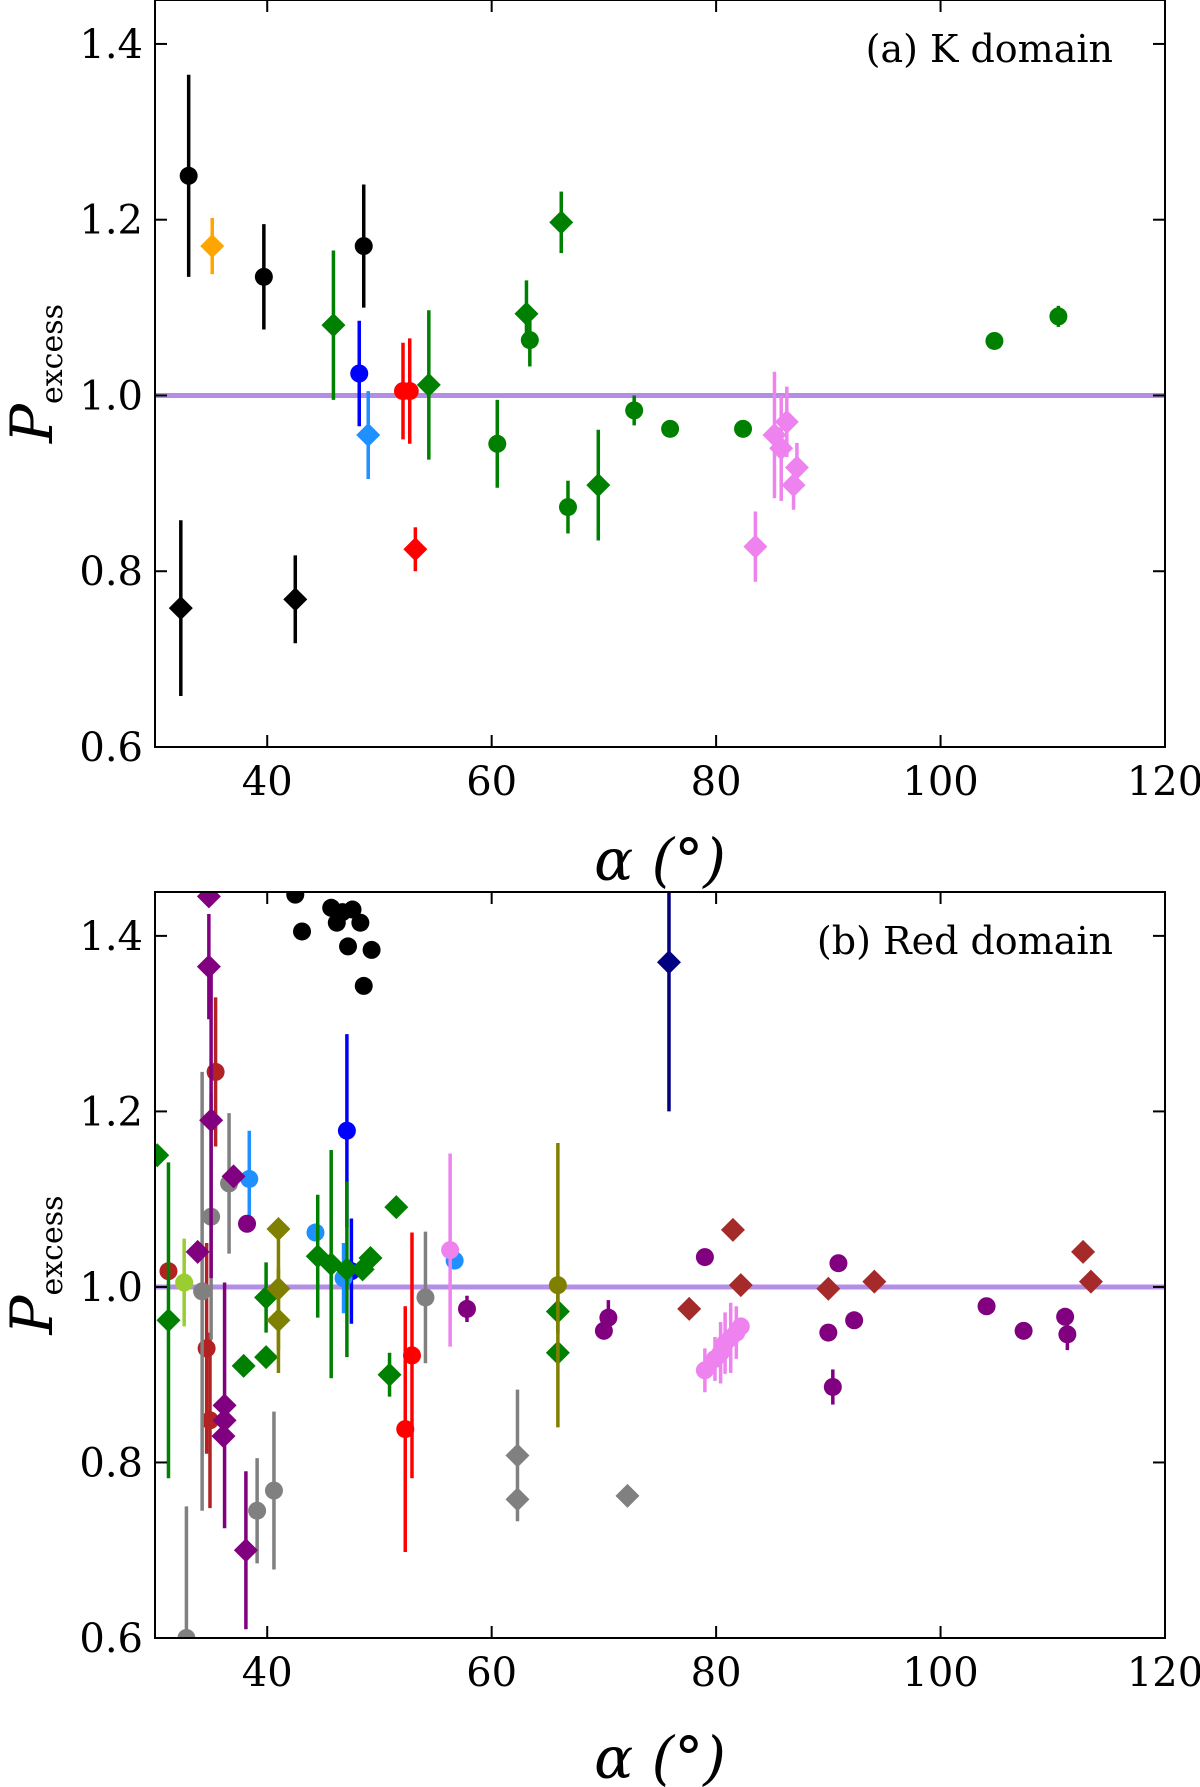 Image resolution: width=1200 pixels, height=1787 pixels. Describe the element at coordinates (491, 782) in the screenshot. I see `panel-a-x-tick-label-1: 60` at that location.